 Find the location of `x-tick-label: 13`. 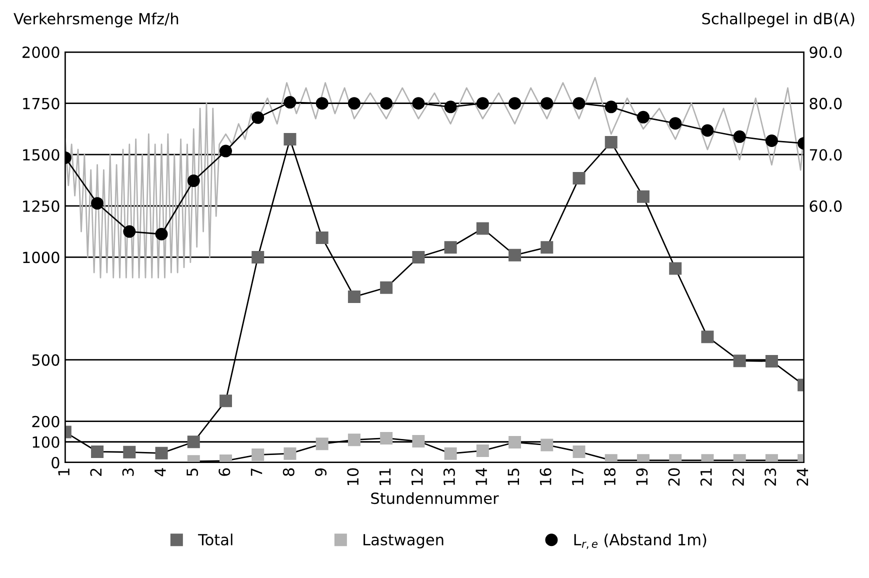

x-tick-label: 13 is located at coordinates (449, 477).